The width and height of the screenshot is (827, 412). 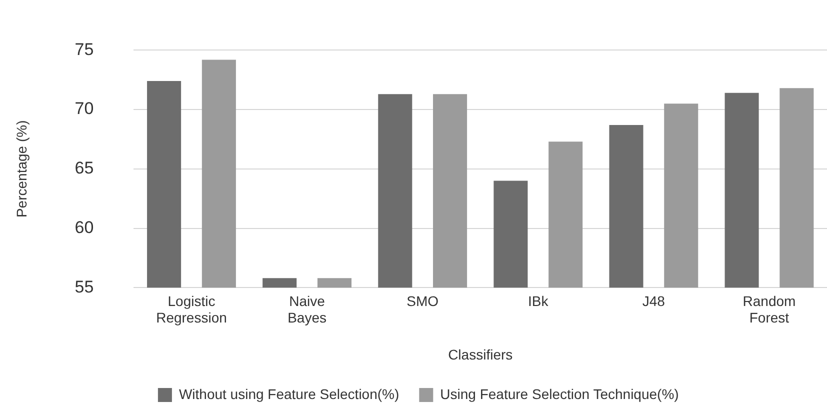 What do you see at coordinates (84, 286) in the screenshot?
I see `y-tick-label: 55` at bounding box center [84, 286].